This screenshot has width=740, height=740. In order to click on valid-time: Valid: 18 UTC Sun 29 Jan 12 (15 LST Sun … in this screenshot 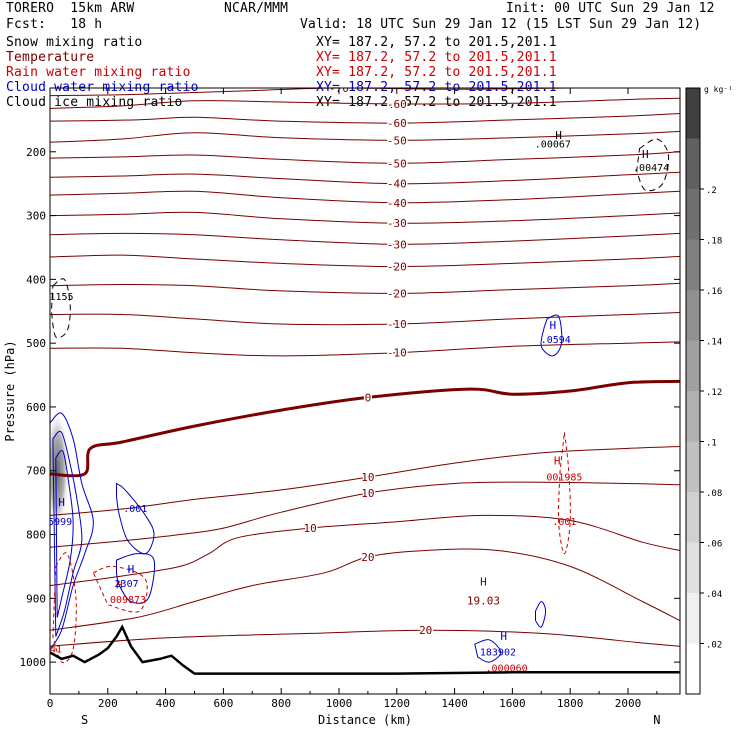, I will do `click(501, 24)`.